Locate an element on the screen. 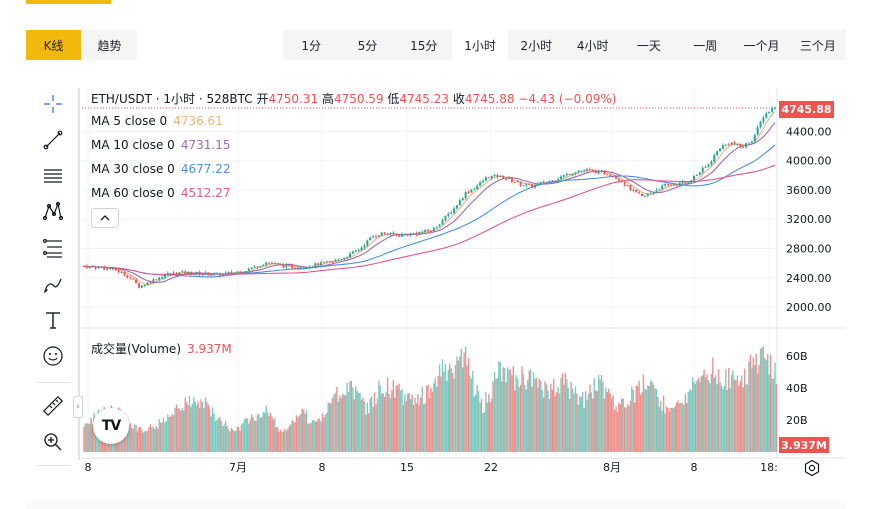 Image resolution: width=888 pixels, height=509 pixels. ma5-legend: MA 5 close 0 4736.61 is located at coordinates (157, 121).